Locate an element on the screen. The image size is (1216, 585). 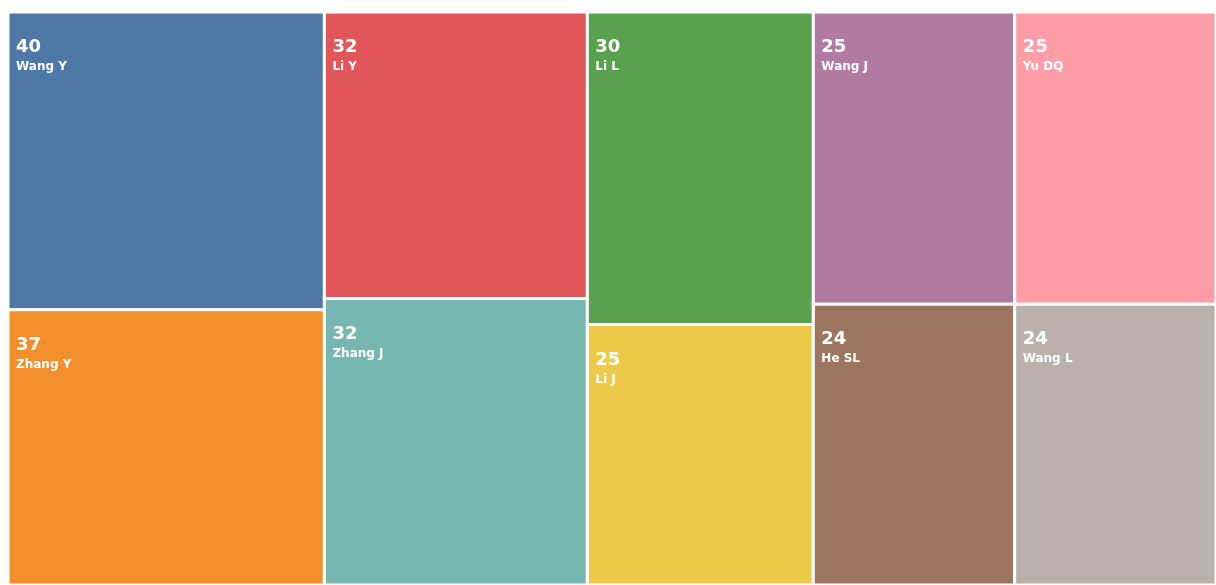
data-label: 37 is located at coordinates (29, 343).